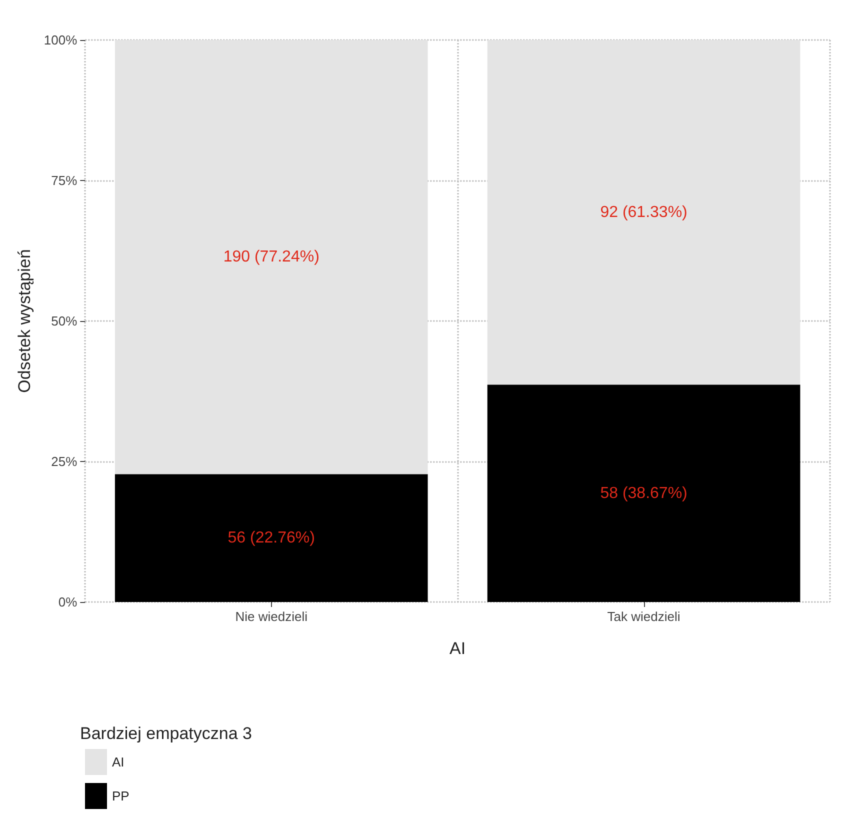  I want to click on y-tick-label: 100%, so click(61, 40).